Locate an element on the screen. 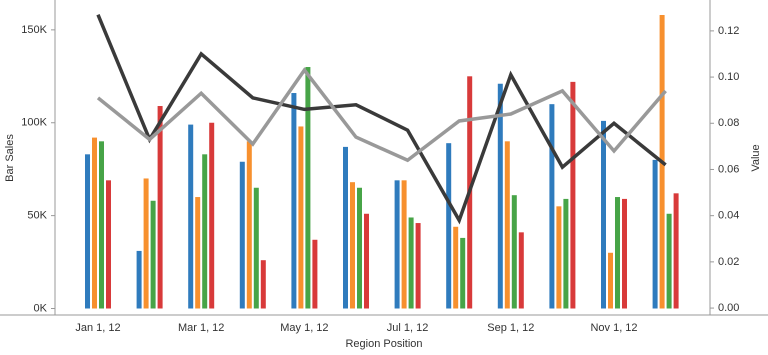  y2-tick-label: 0.02 is located at coordinates (728, 262).